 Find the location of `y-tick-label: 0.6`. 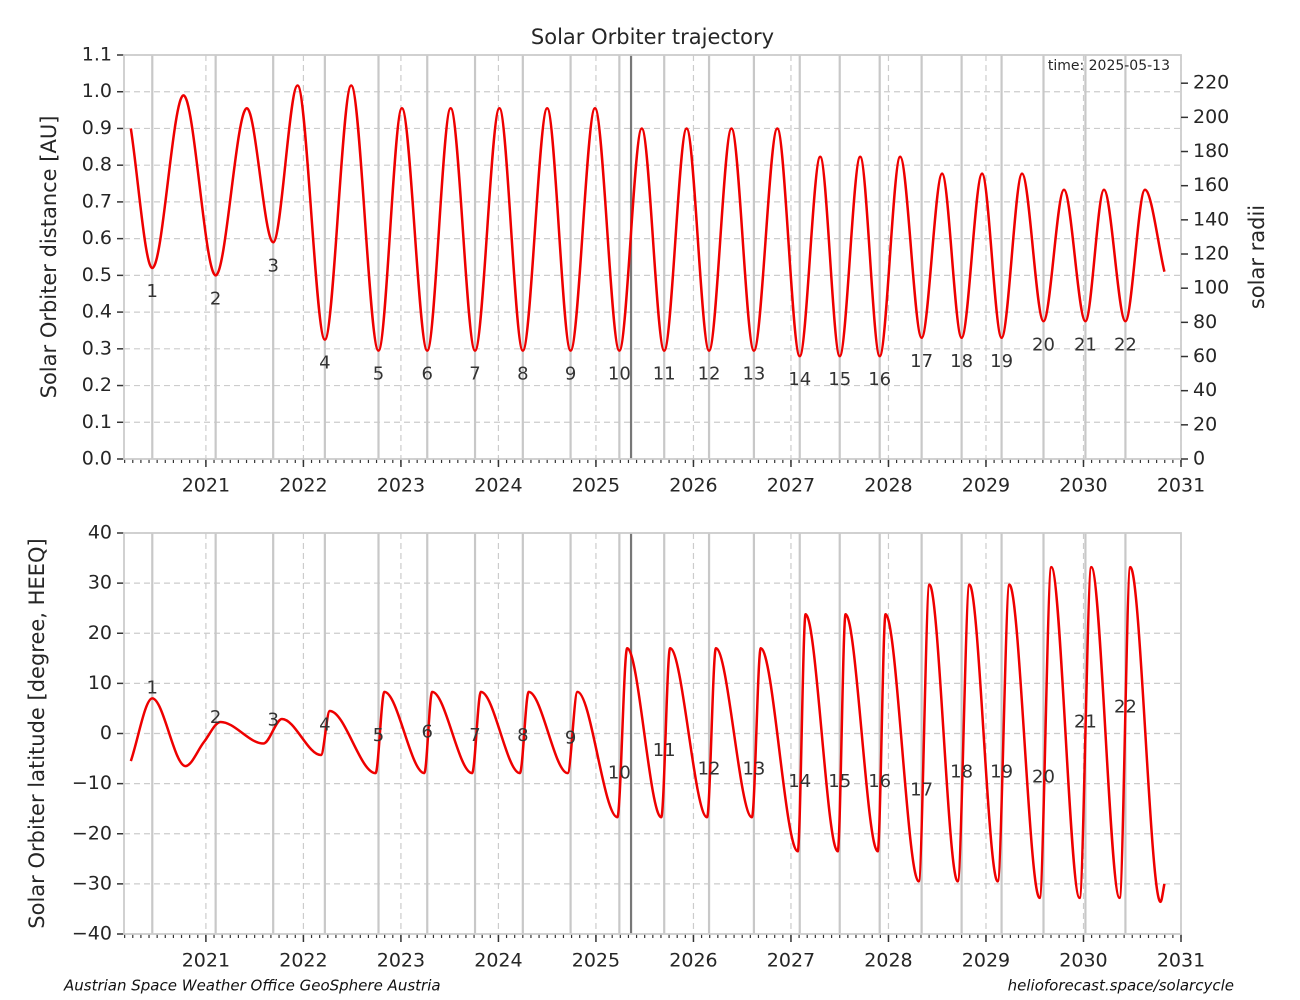

y-tick-label: 0.6 is located at coordinates (97, 238).